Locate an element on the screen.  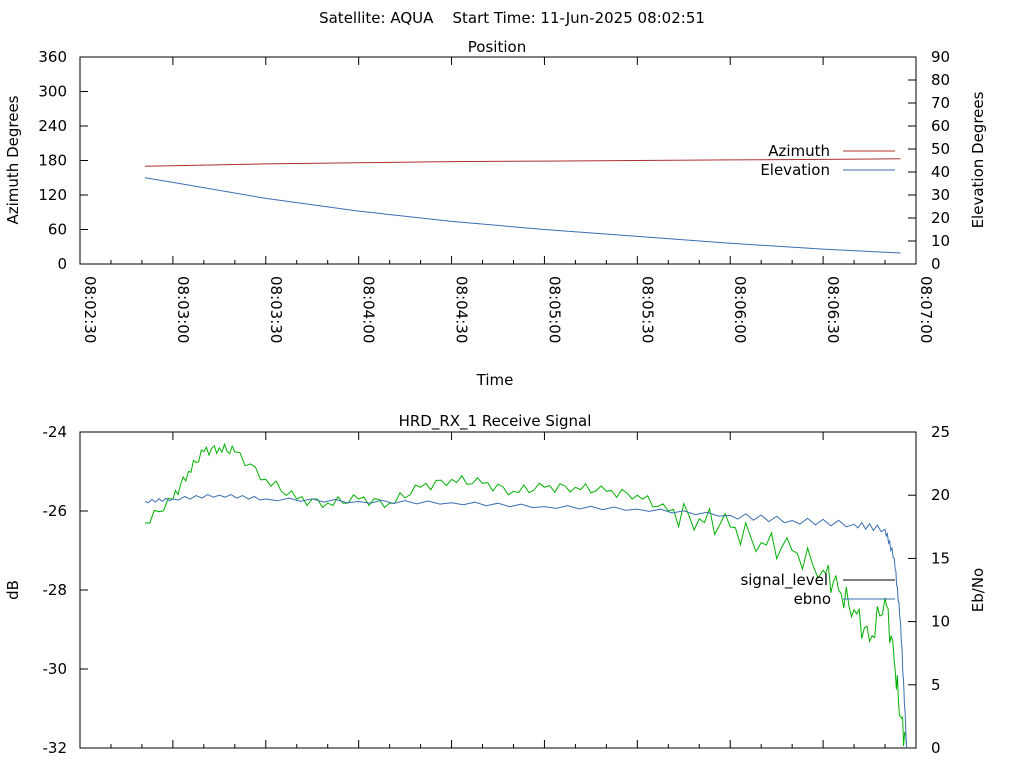
y2-tick-label: 30 is located at coordinates (940, 195).